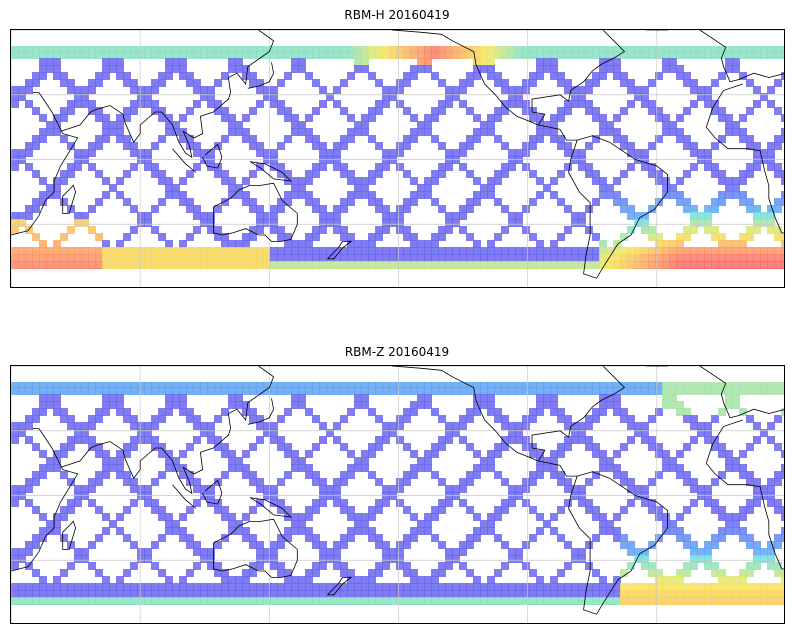 This screenshot has width=794, height=633. What do you see at coordinates (340, 250) in the screenshot?
I see `coastline-path` at bounding box center [340, 250].